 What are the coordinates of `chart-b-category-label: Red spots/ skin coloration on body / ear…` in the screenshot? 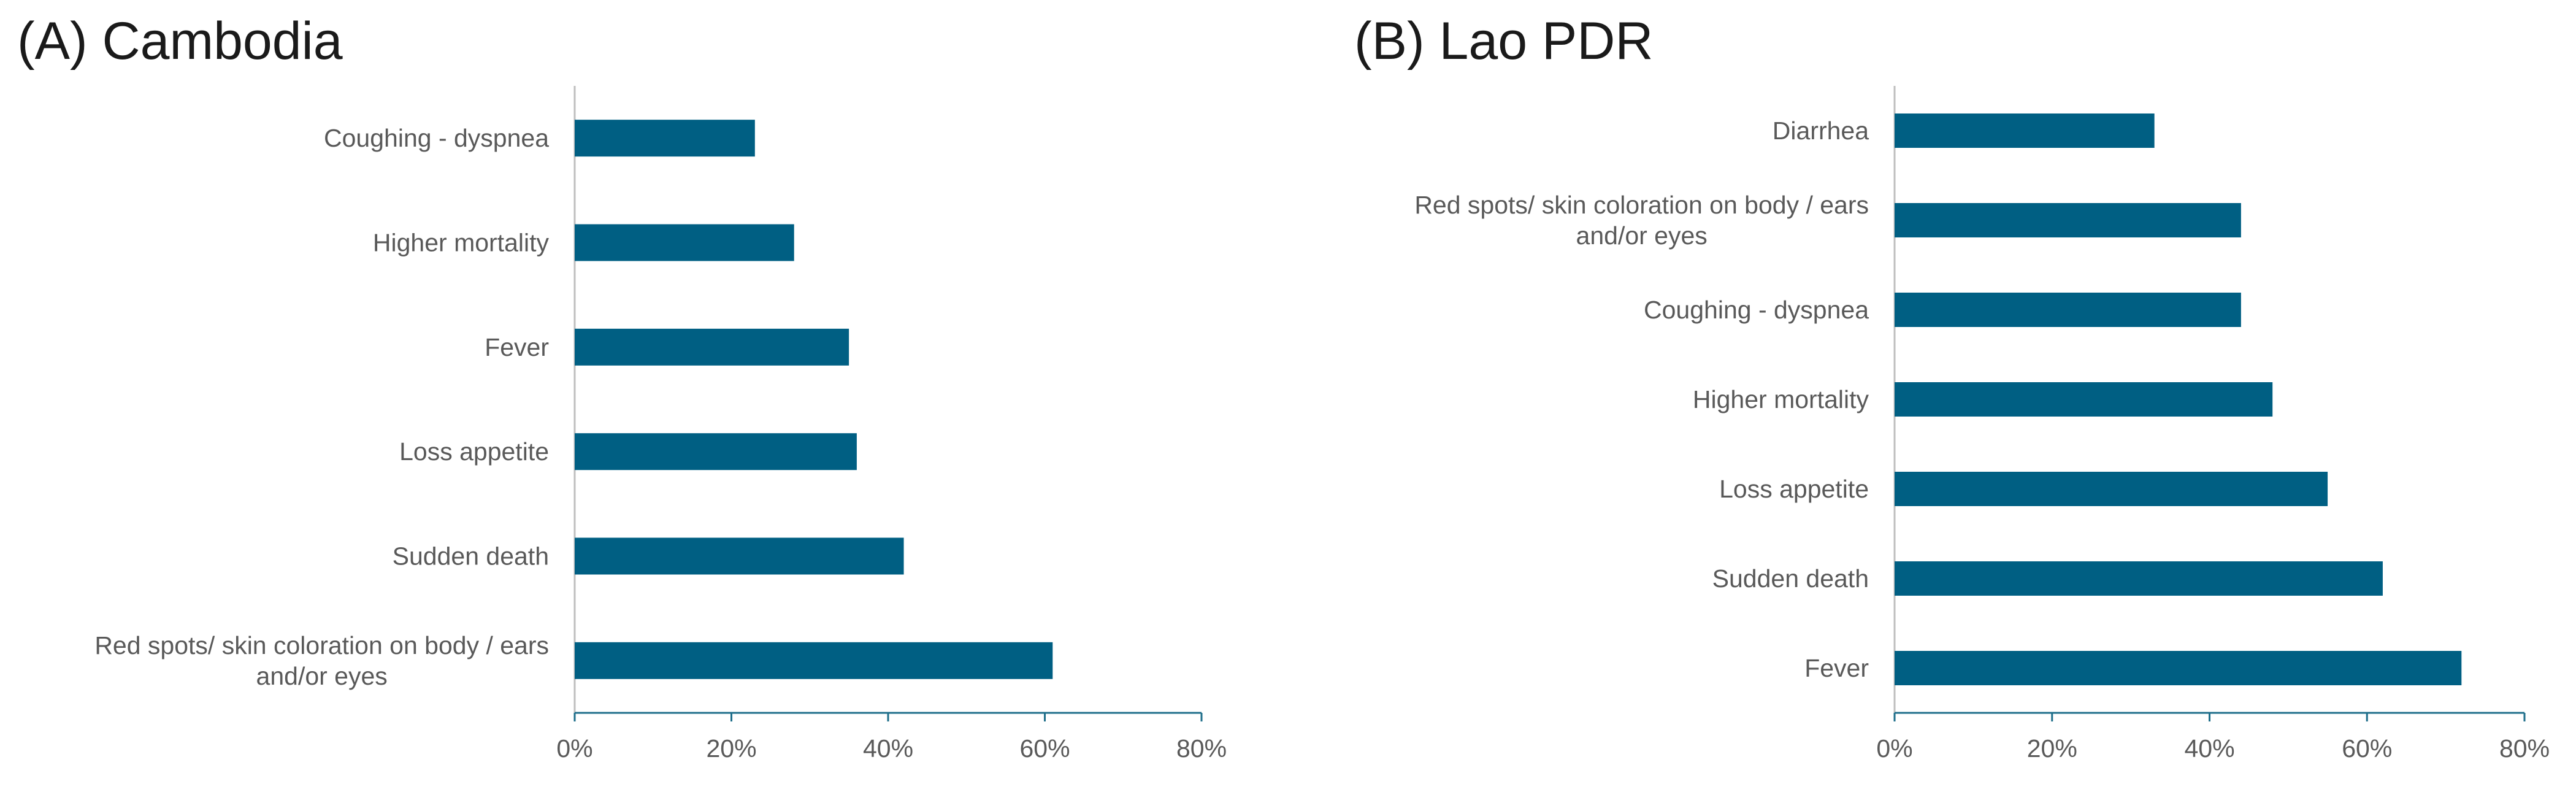 It's located at (1641, 220).